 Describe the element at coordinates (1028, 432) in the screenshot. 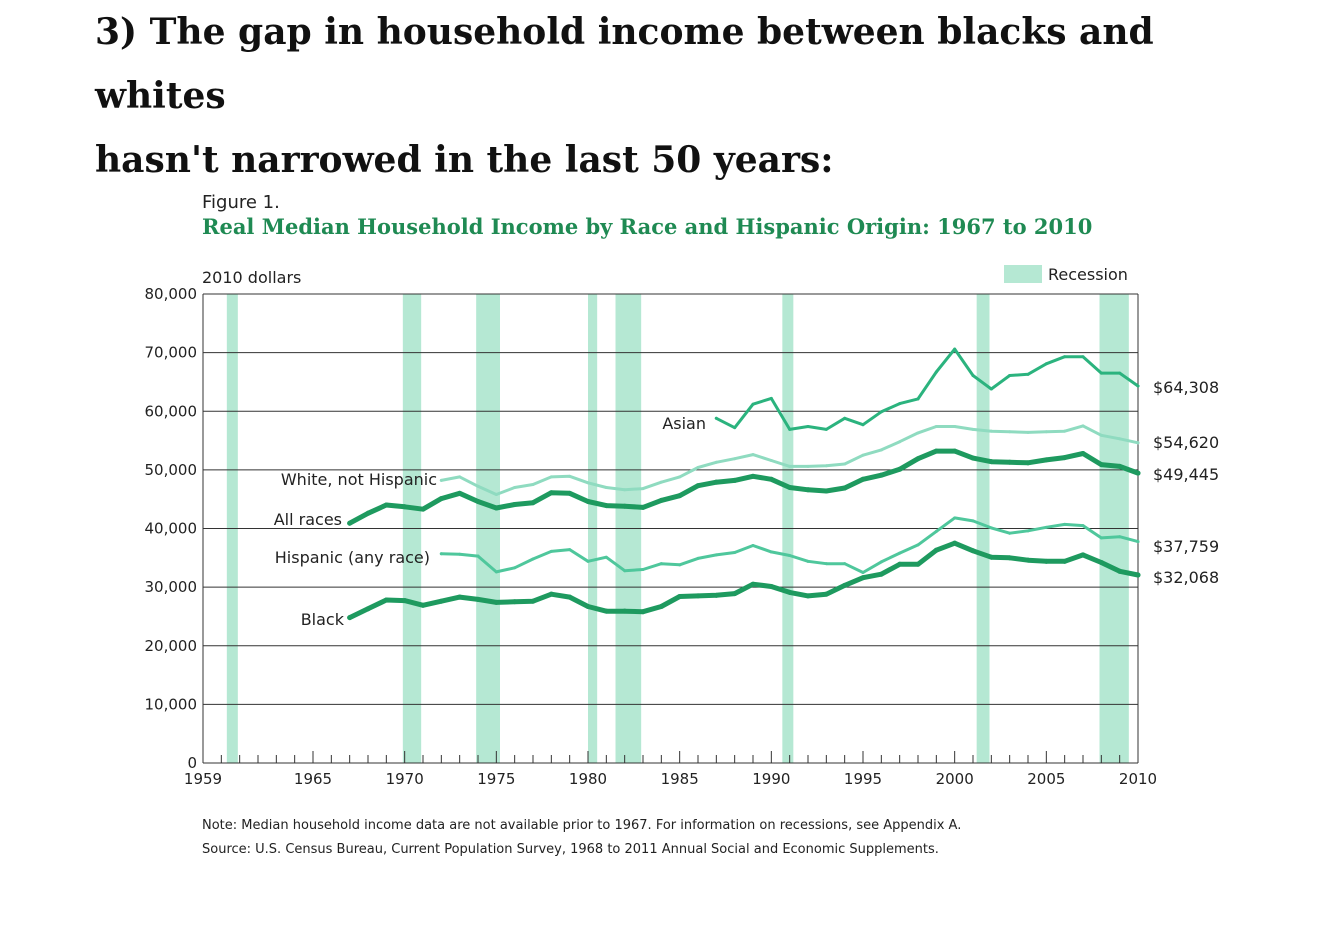

I see `data-point-white-not-hispanic-2004` at that location.